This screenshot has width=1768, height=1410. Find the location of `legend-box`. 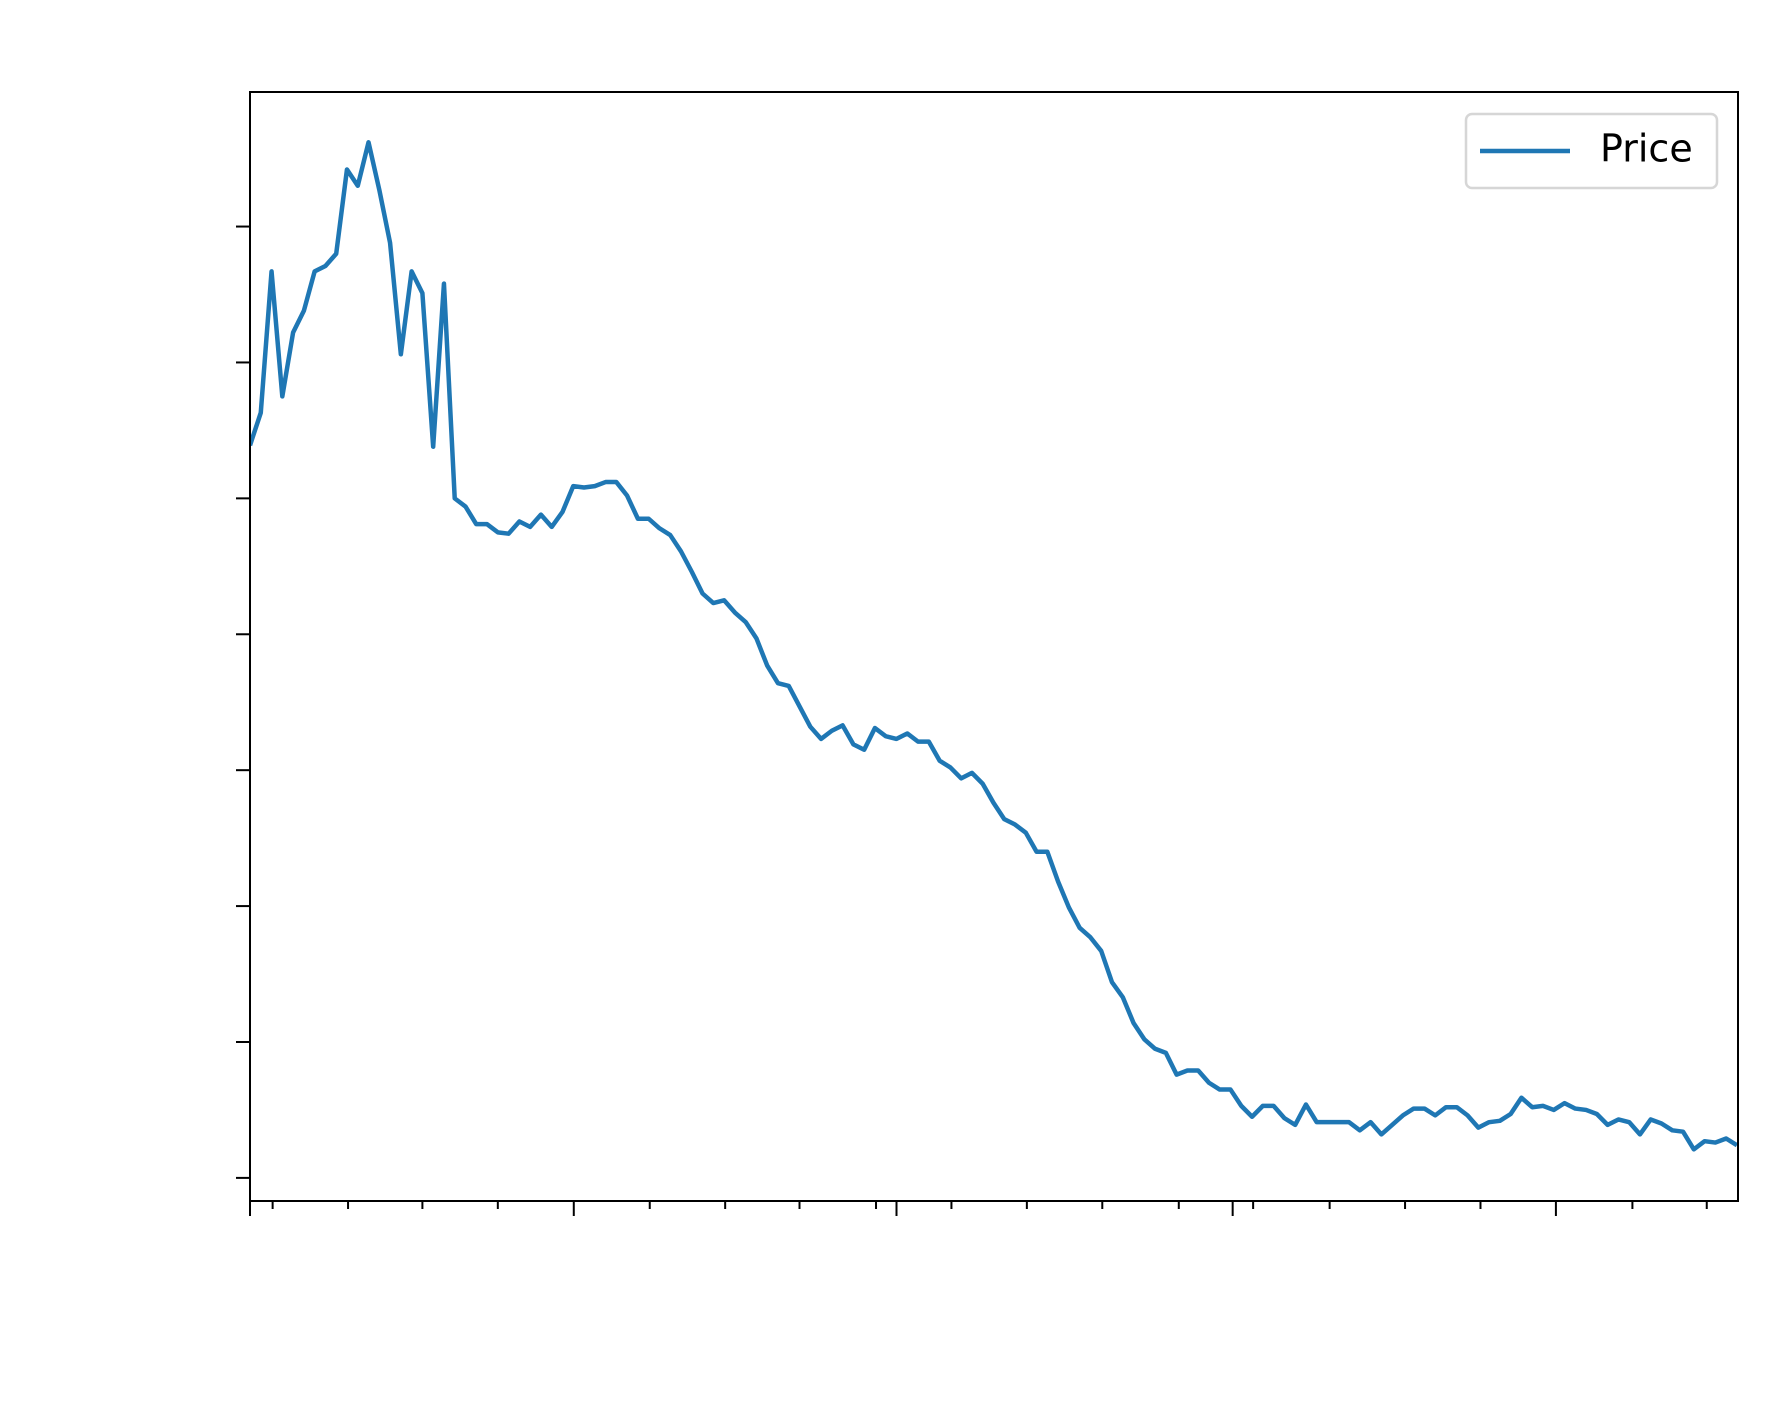

legend-box is located at coordinates (1591, 151).